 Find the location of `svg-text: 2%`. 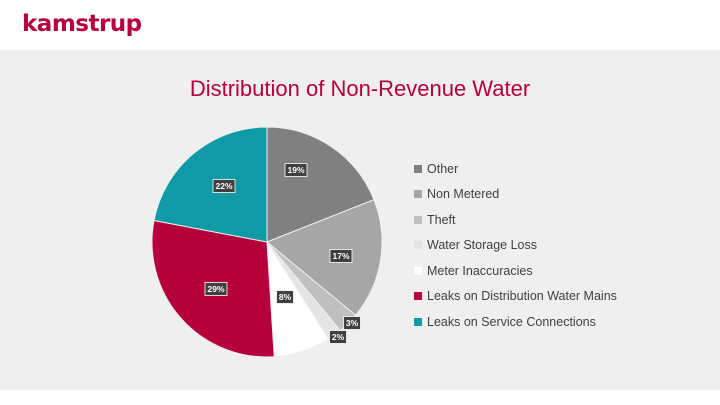

svg-text: 2% is located at coordinates (338, 337).